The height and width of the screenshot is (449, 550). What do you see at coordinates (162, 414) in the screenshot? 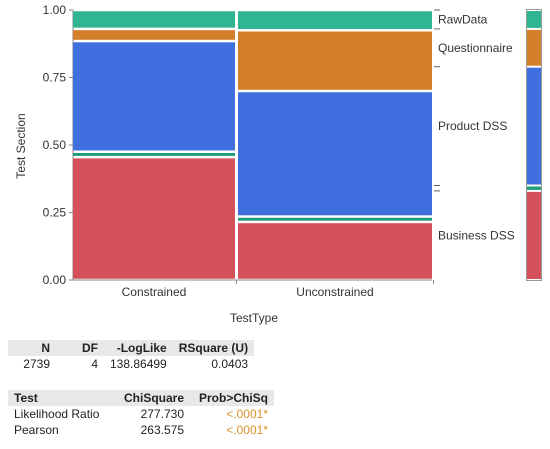
I see `test-chisquare: 277.730` at bounding box center [162, 414].